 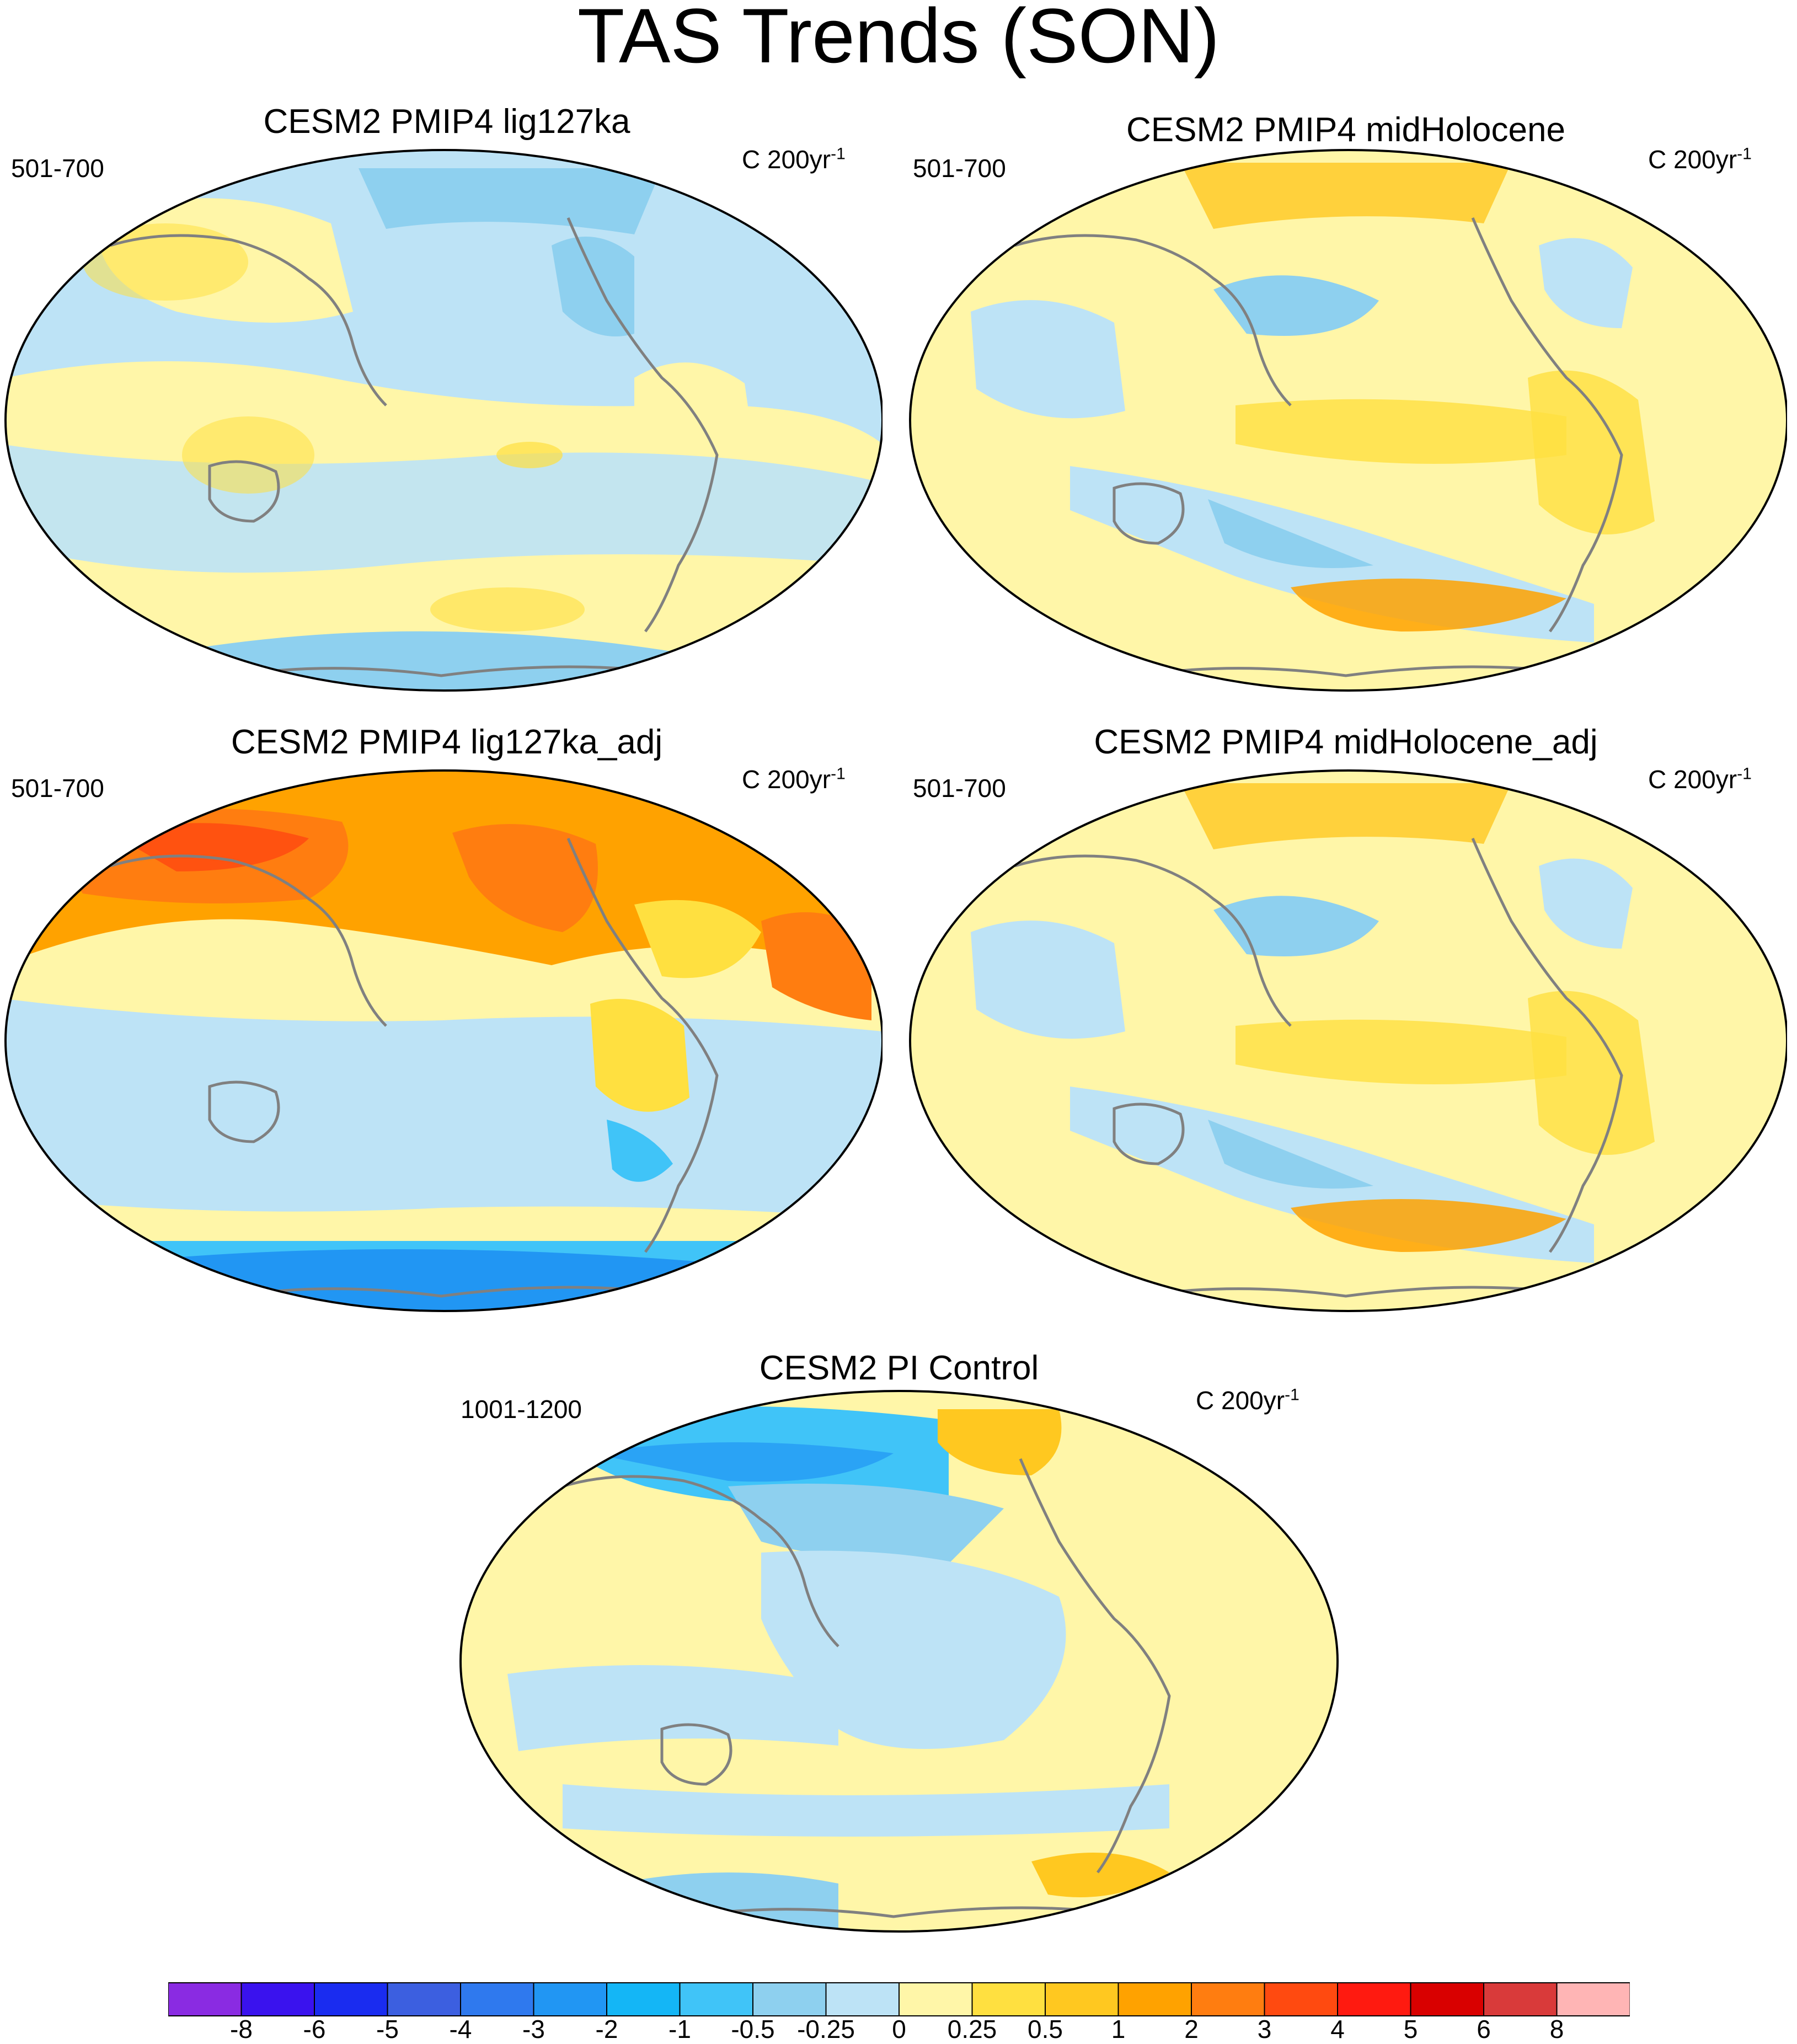 I want to click on colorbar, so click(x=899, y=1999).